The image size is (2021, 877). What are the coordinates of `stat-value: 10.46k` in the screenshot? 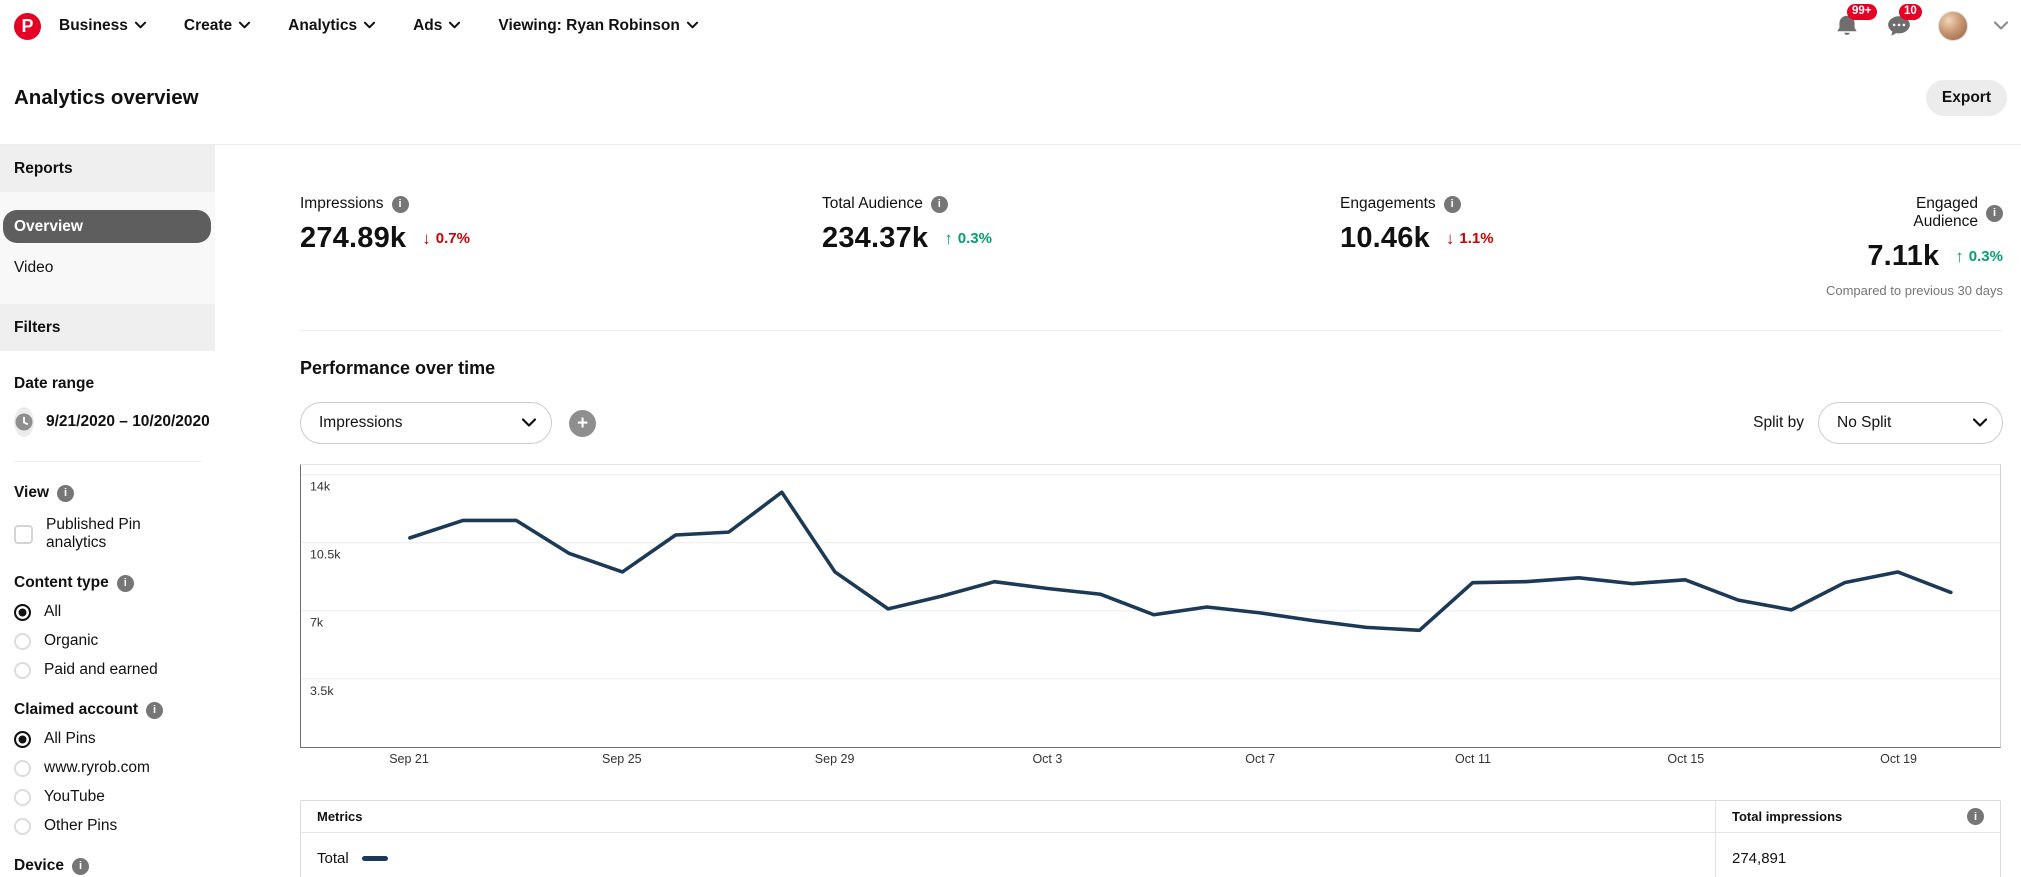 It's located at (1385, 238).